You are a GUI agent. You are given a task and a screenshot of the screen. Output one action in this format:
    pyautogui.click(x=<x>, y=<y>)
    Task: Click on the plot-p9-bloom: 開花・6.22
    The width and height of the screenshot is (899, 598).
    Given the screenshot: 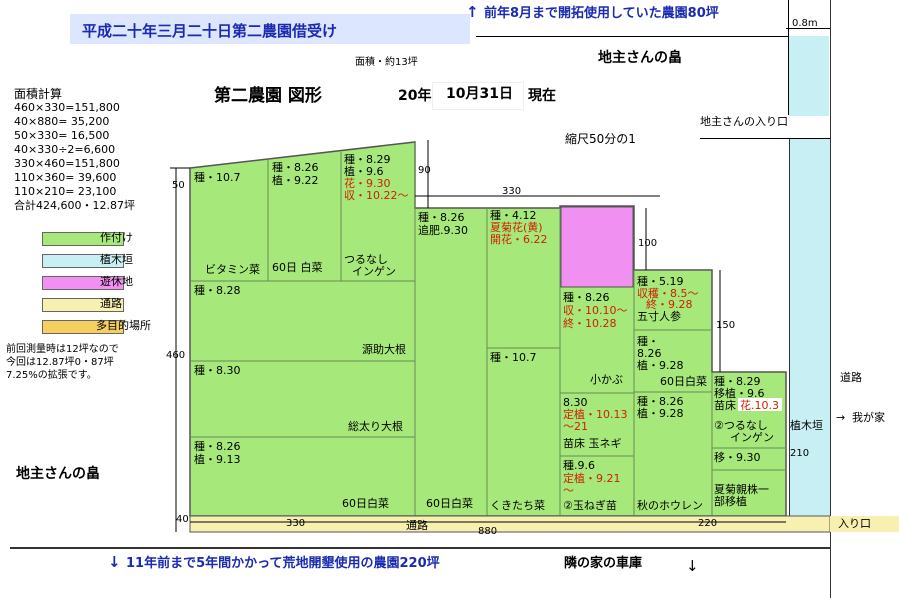 What is the action you would take?
    pyautogui.click(x=519, y=239)
    